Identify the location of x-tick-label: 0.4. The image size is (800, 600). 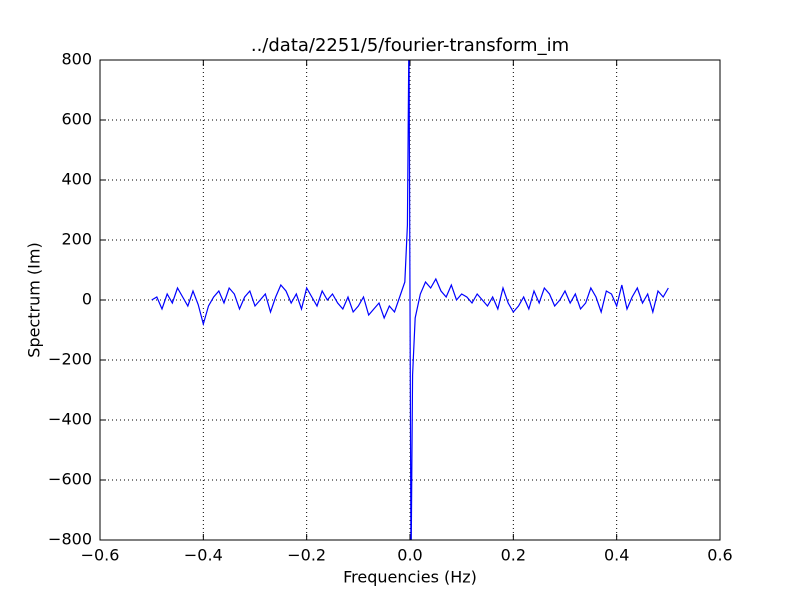
(616, 555).